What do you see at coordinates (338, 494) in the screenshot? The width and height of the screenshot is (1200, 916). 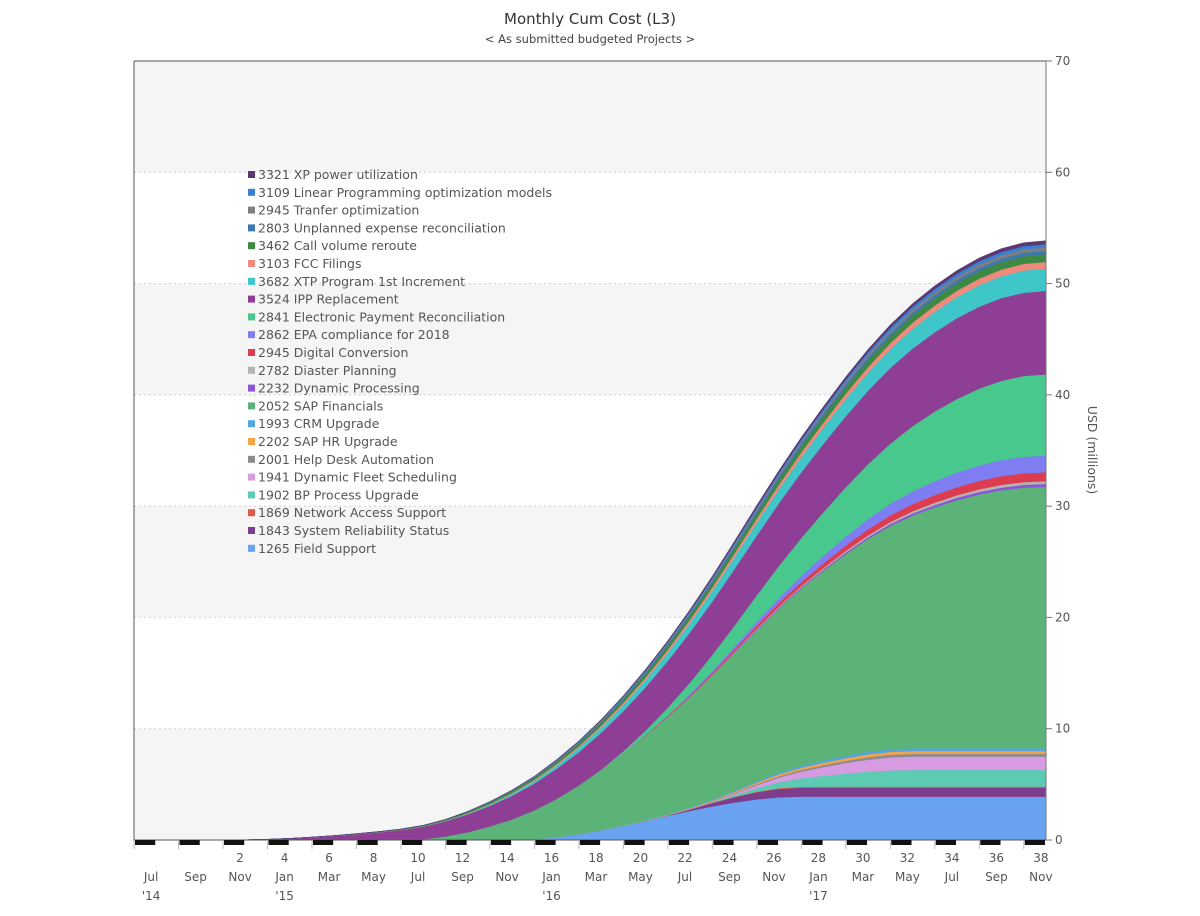 I see `legend-label: 1902 BP Process Upgrade` at bounding box center [338, 494].